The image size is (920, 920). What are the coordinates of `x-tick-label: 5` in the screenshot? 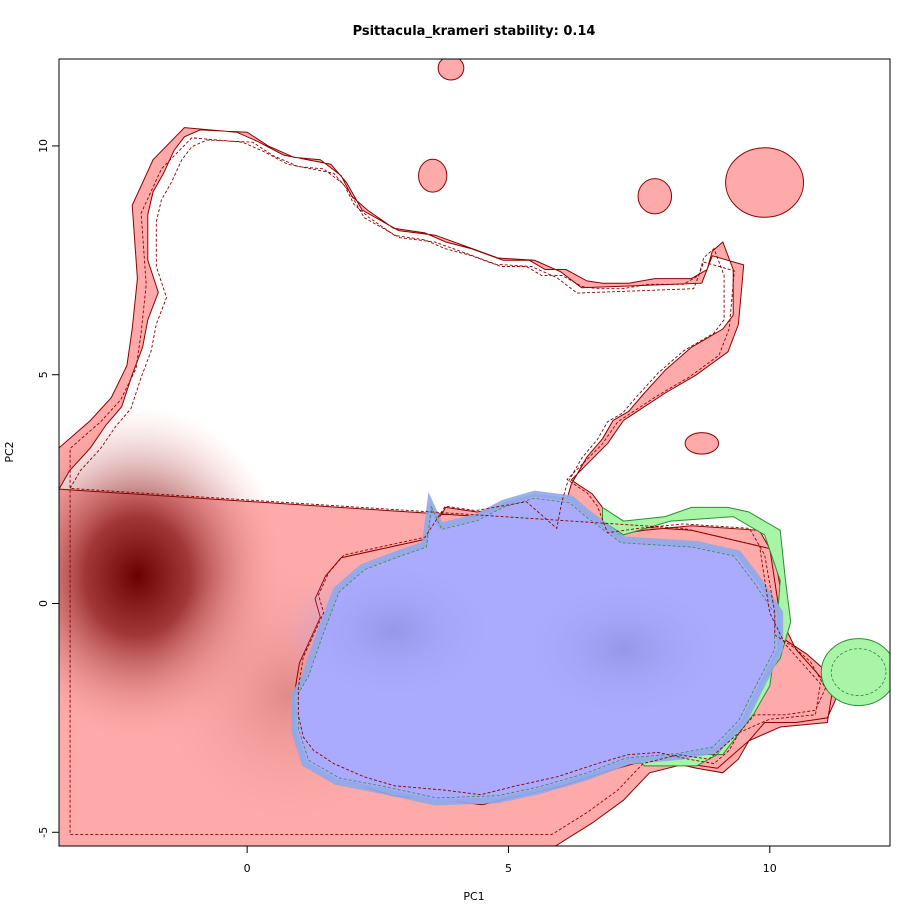 It's located at (508, 868).